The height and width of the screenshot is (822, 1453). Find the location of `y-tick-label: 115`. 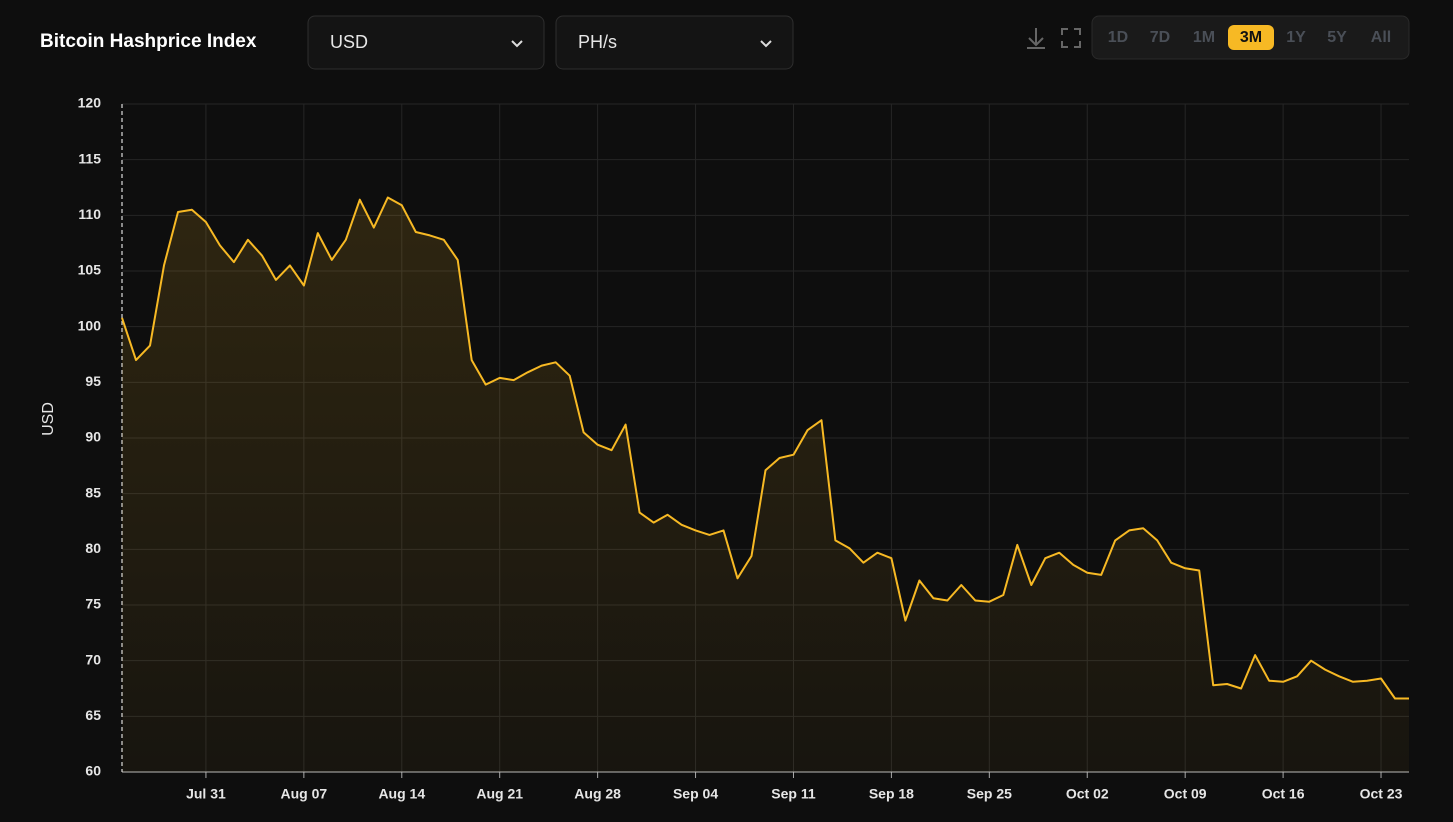

y-tick-label: 115 is located at coordinates (89, 158).